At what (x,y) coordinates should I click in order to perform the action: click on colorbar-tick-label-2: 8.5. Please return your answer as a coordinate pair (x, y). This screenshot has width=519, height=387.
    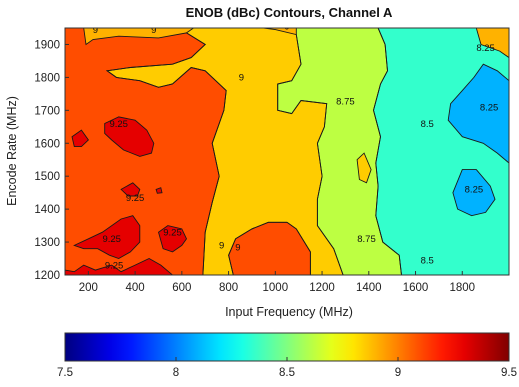
    Looking at the image, I should click on (287, 373).